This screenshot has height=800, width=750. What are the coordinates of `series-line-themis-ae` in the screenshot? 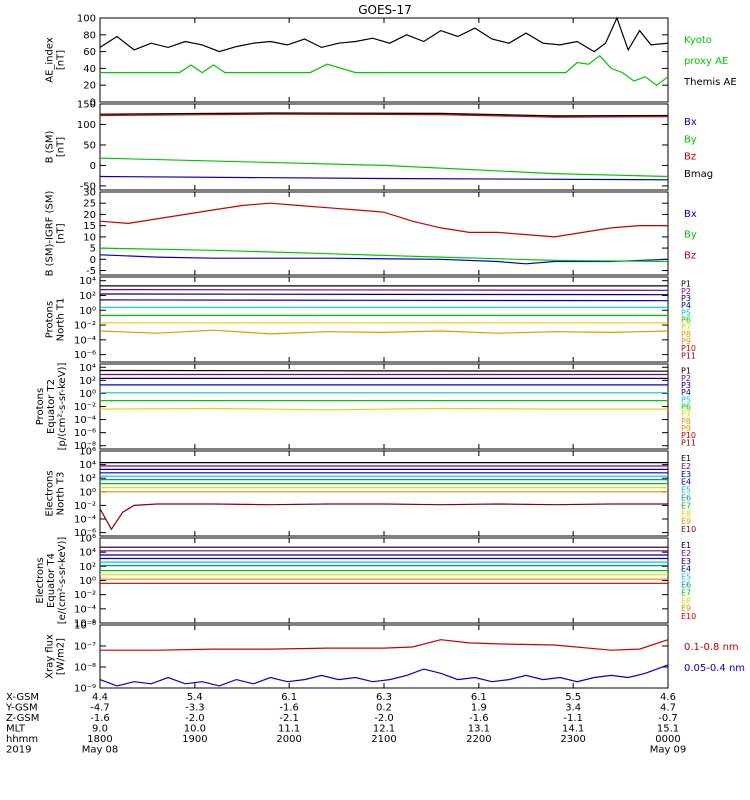 It's located at (384, 34).